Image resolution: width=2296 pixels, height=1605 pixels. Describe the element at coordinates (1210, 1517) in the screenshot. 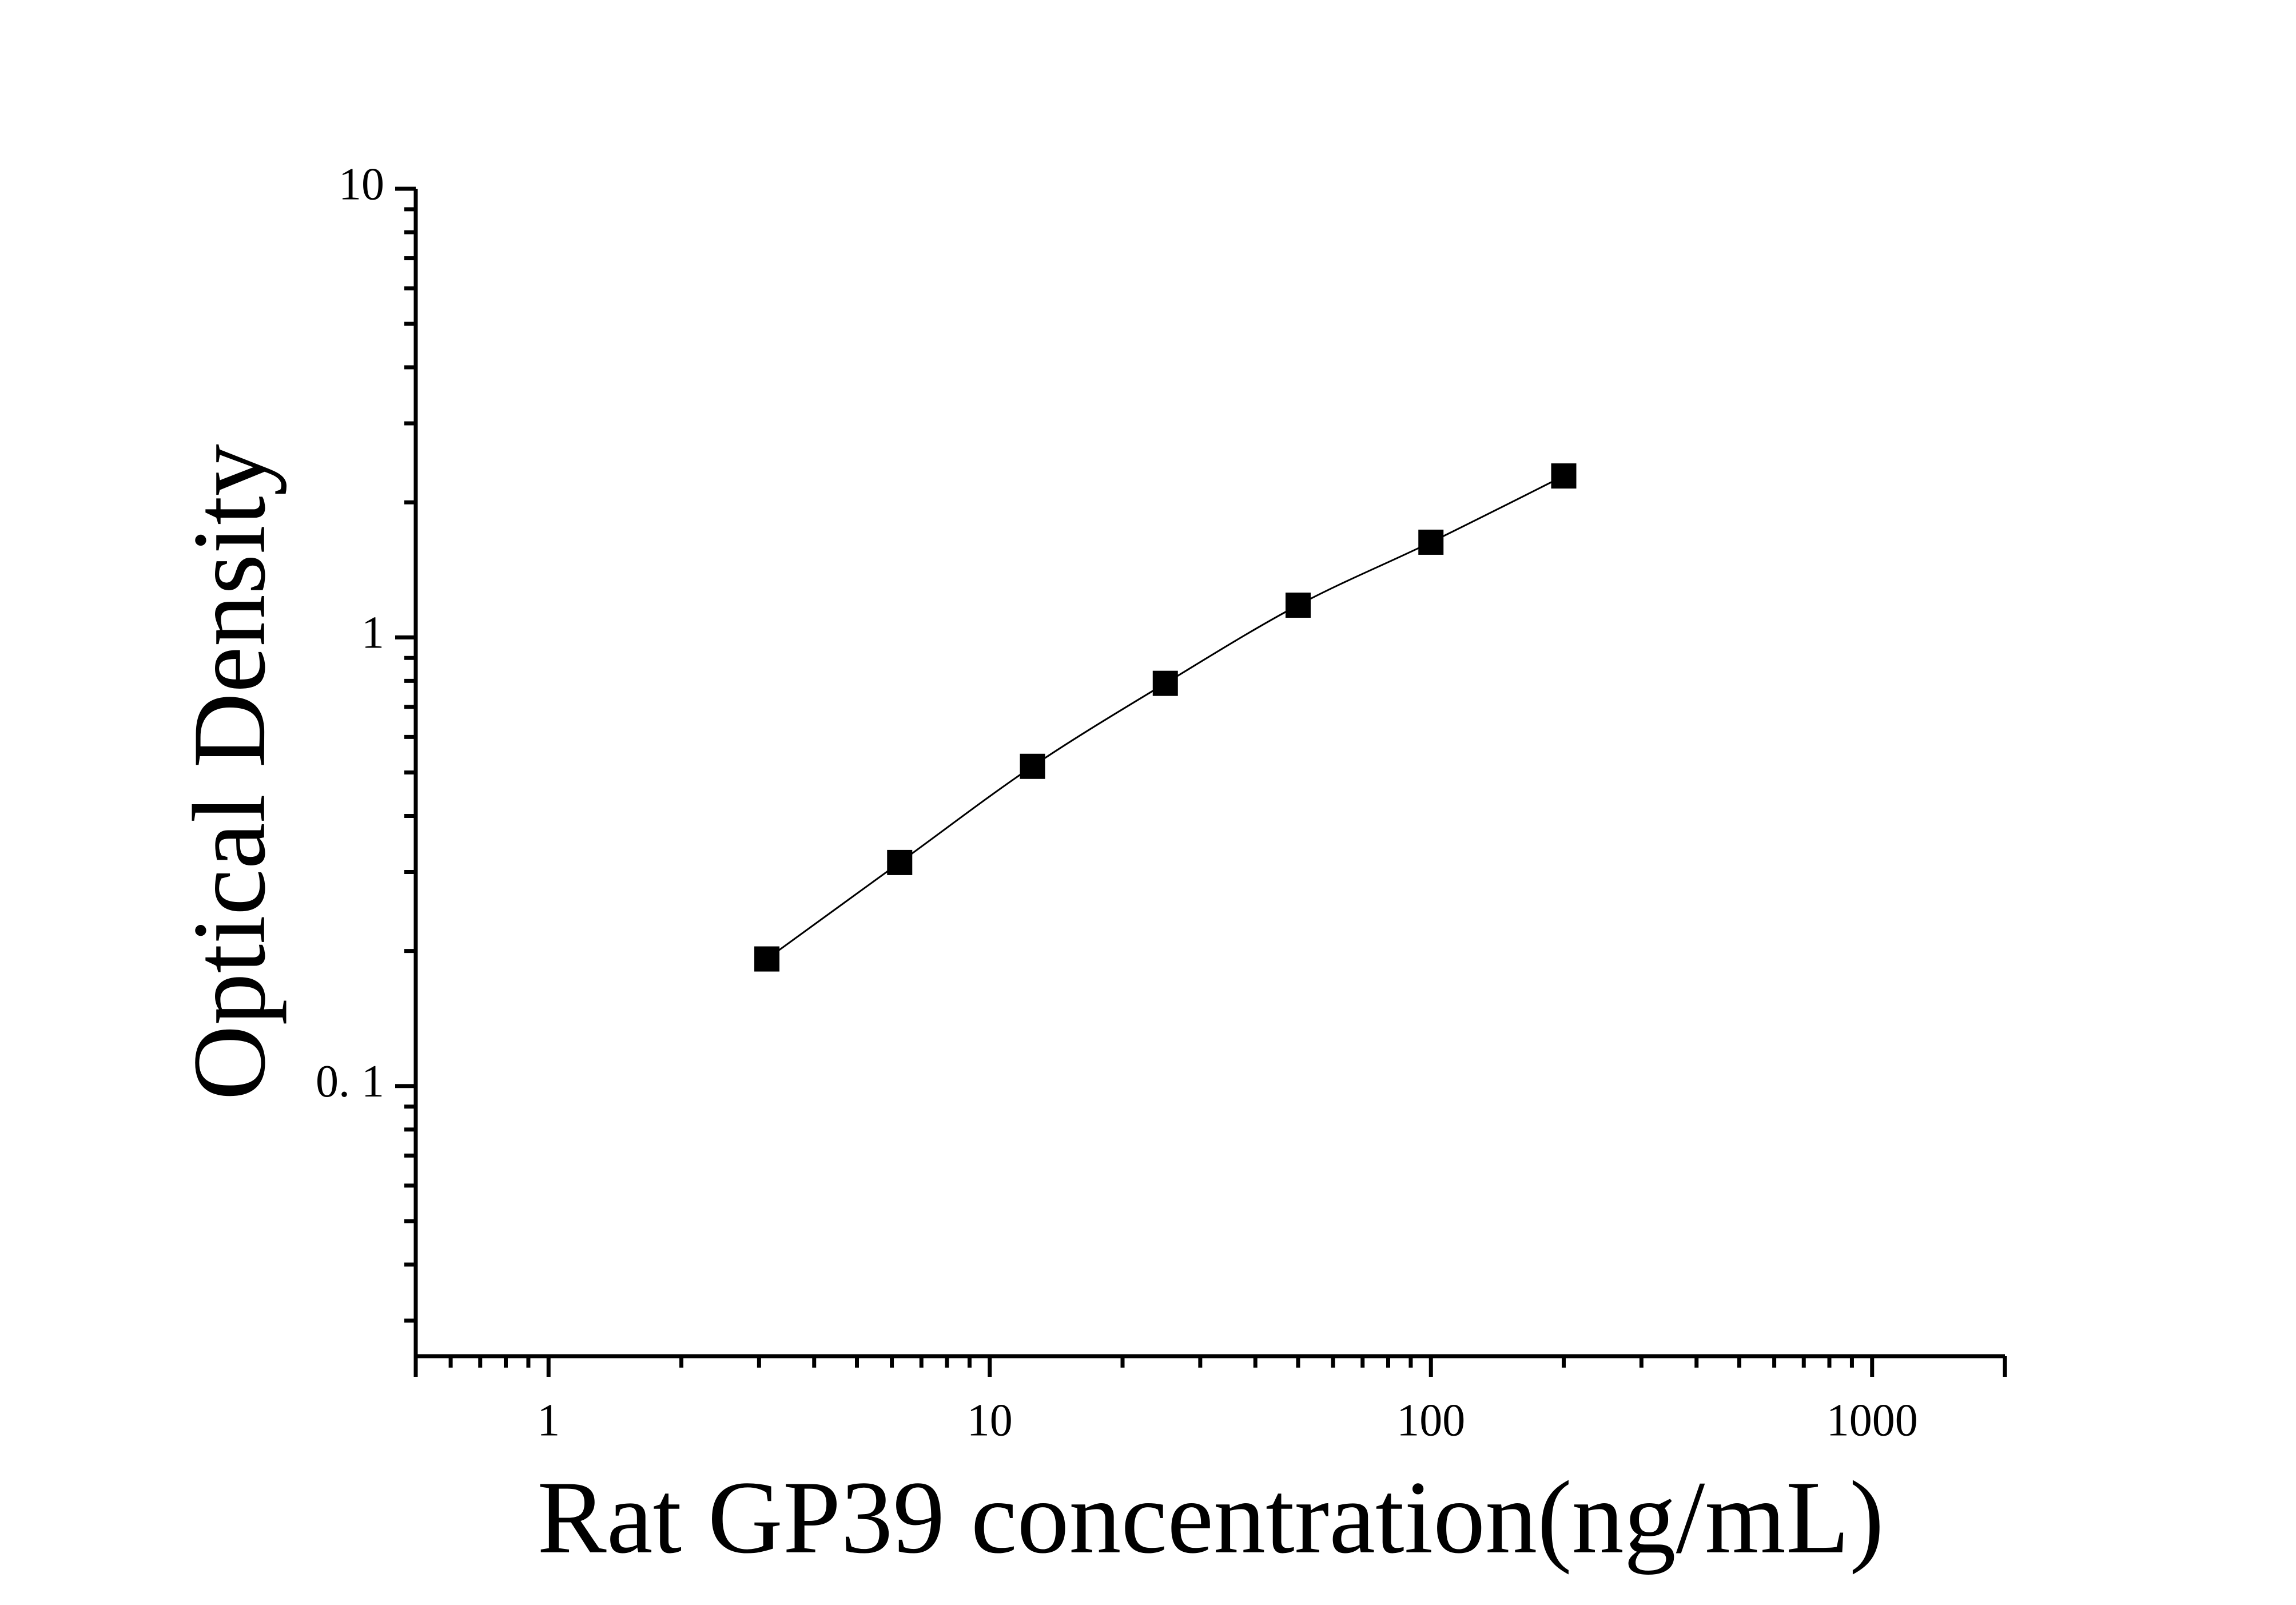

I see `x-axis-title: Rat GP39 concentration(ng/mL)` at that location.